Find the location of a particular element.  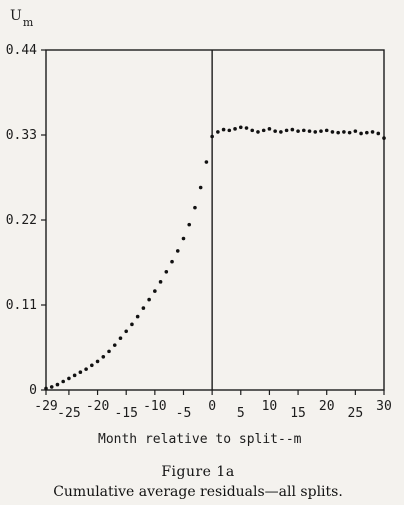

y-axis-label: Um is located at coordinates (22, 18).